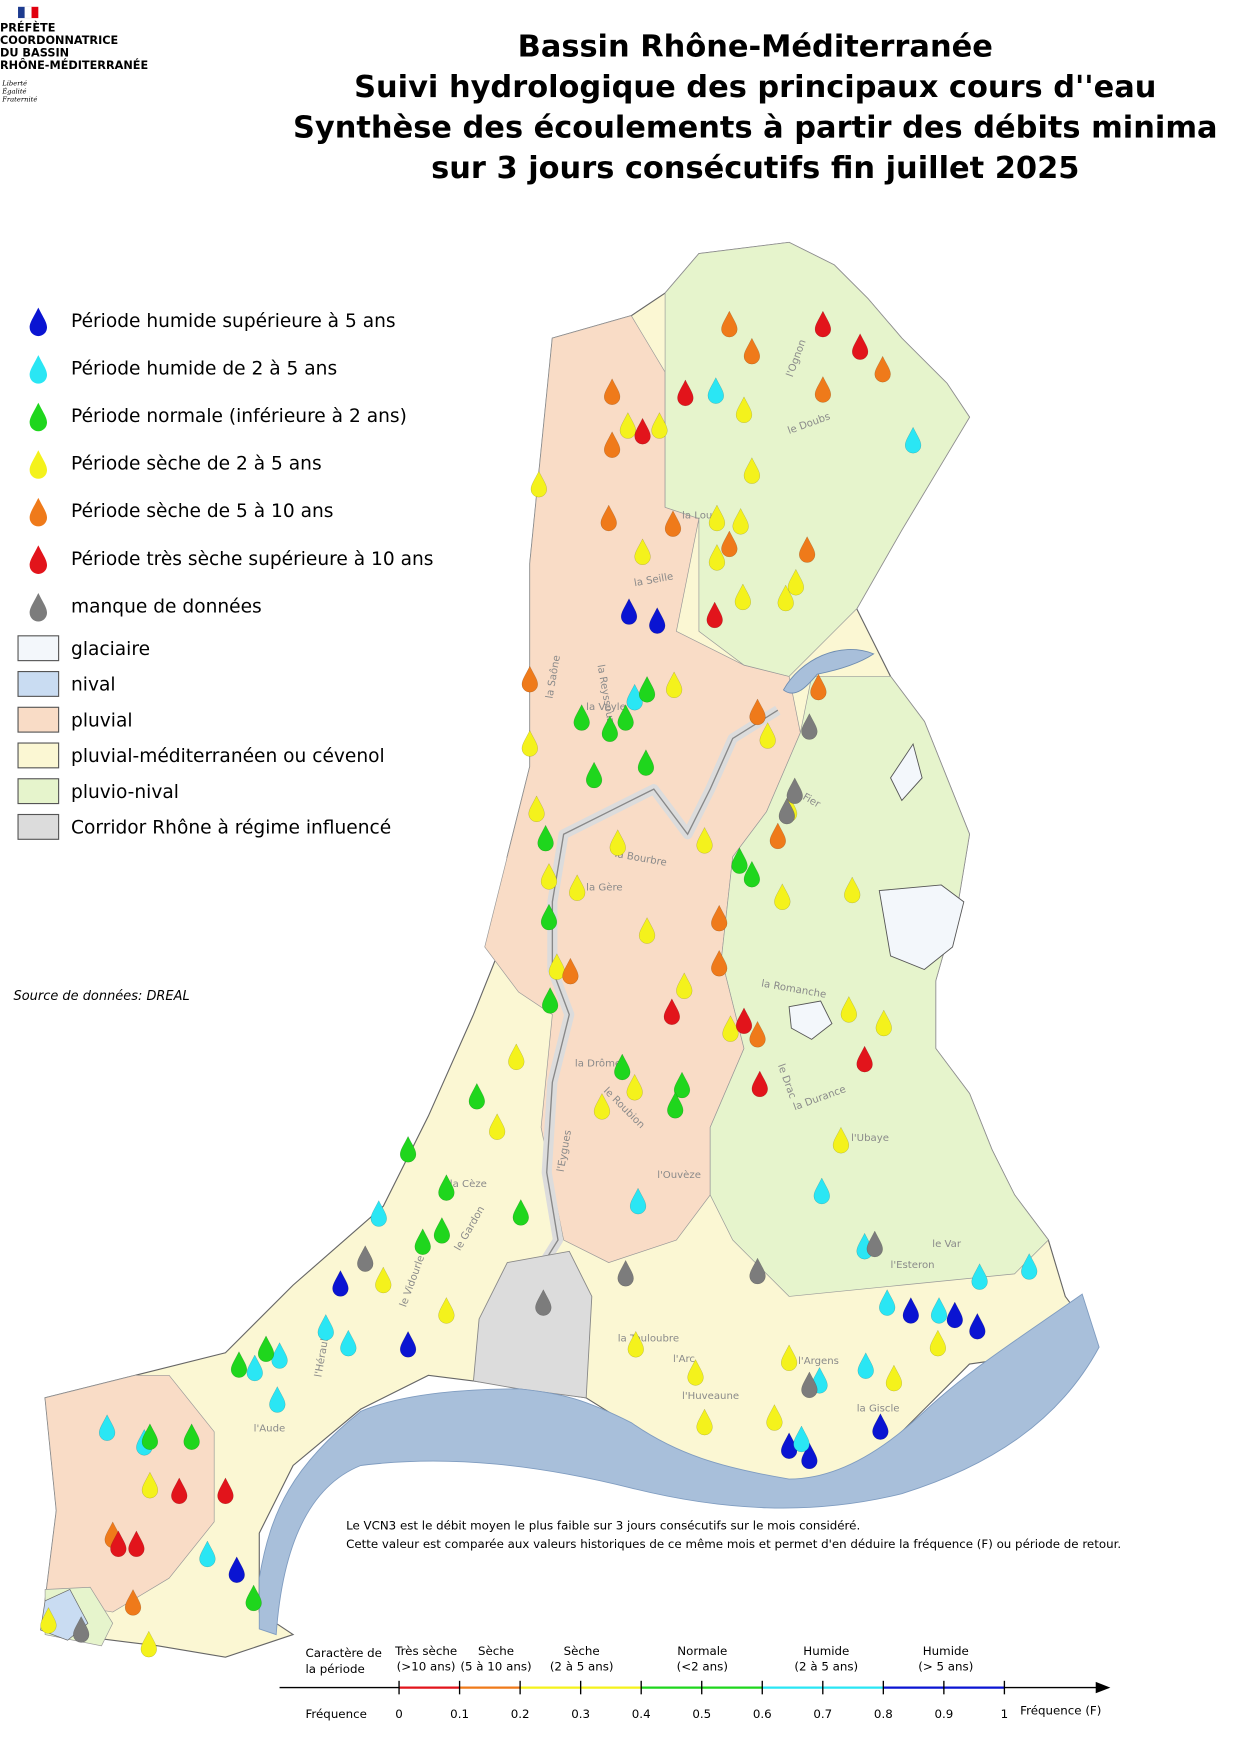 The image size is (1240, 1753). What do you see at coordinates (335, 1714) in the screenshot?
I see `scale-axis-label: Fréquence` at bounding box center [335, 1714].